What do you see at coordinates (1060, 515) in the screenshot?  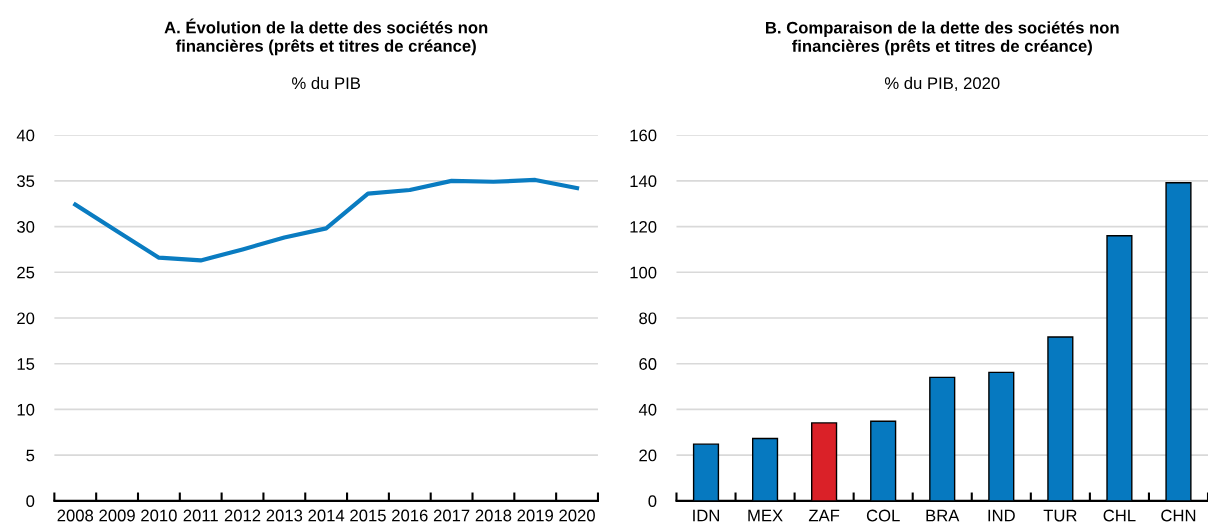 I see `x-tick-label: TUR` at bounding box center [1060, 515].